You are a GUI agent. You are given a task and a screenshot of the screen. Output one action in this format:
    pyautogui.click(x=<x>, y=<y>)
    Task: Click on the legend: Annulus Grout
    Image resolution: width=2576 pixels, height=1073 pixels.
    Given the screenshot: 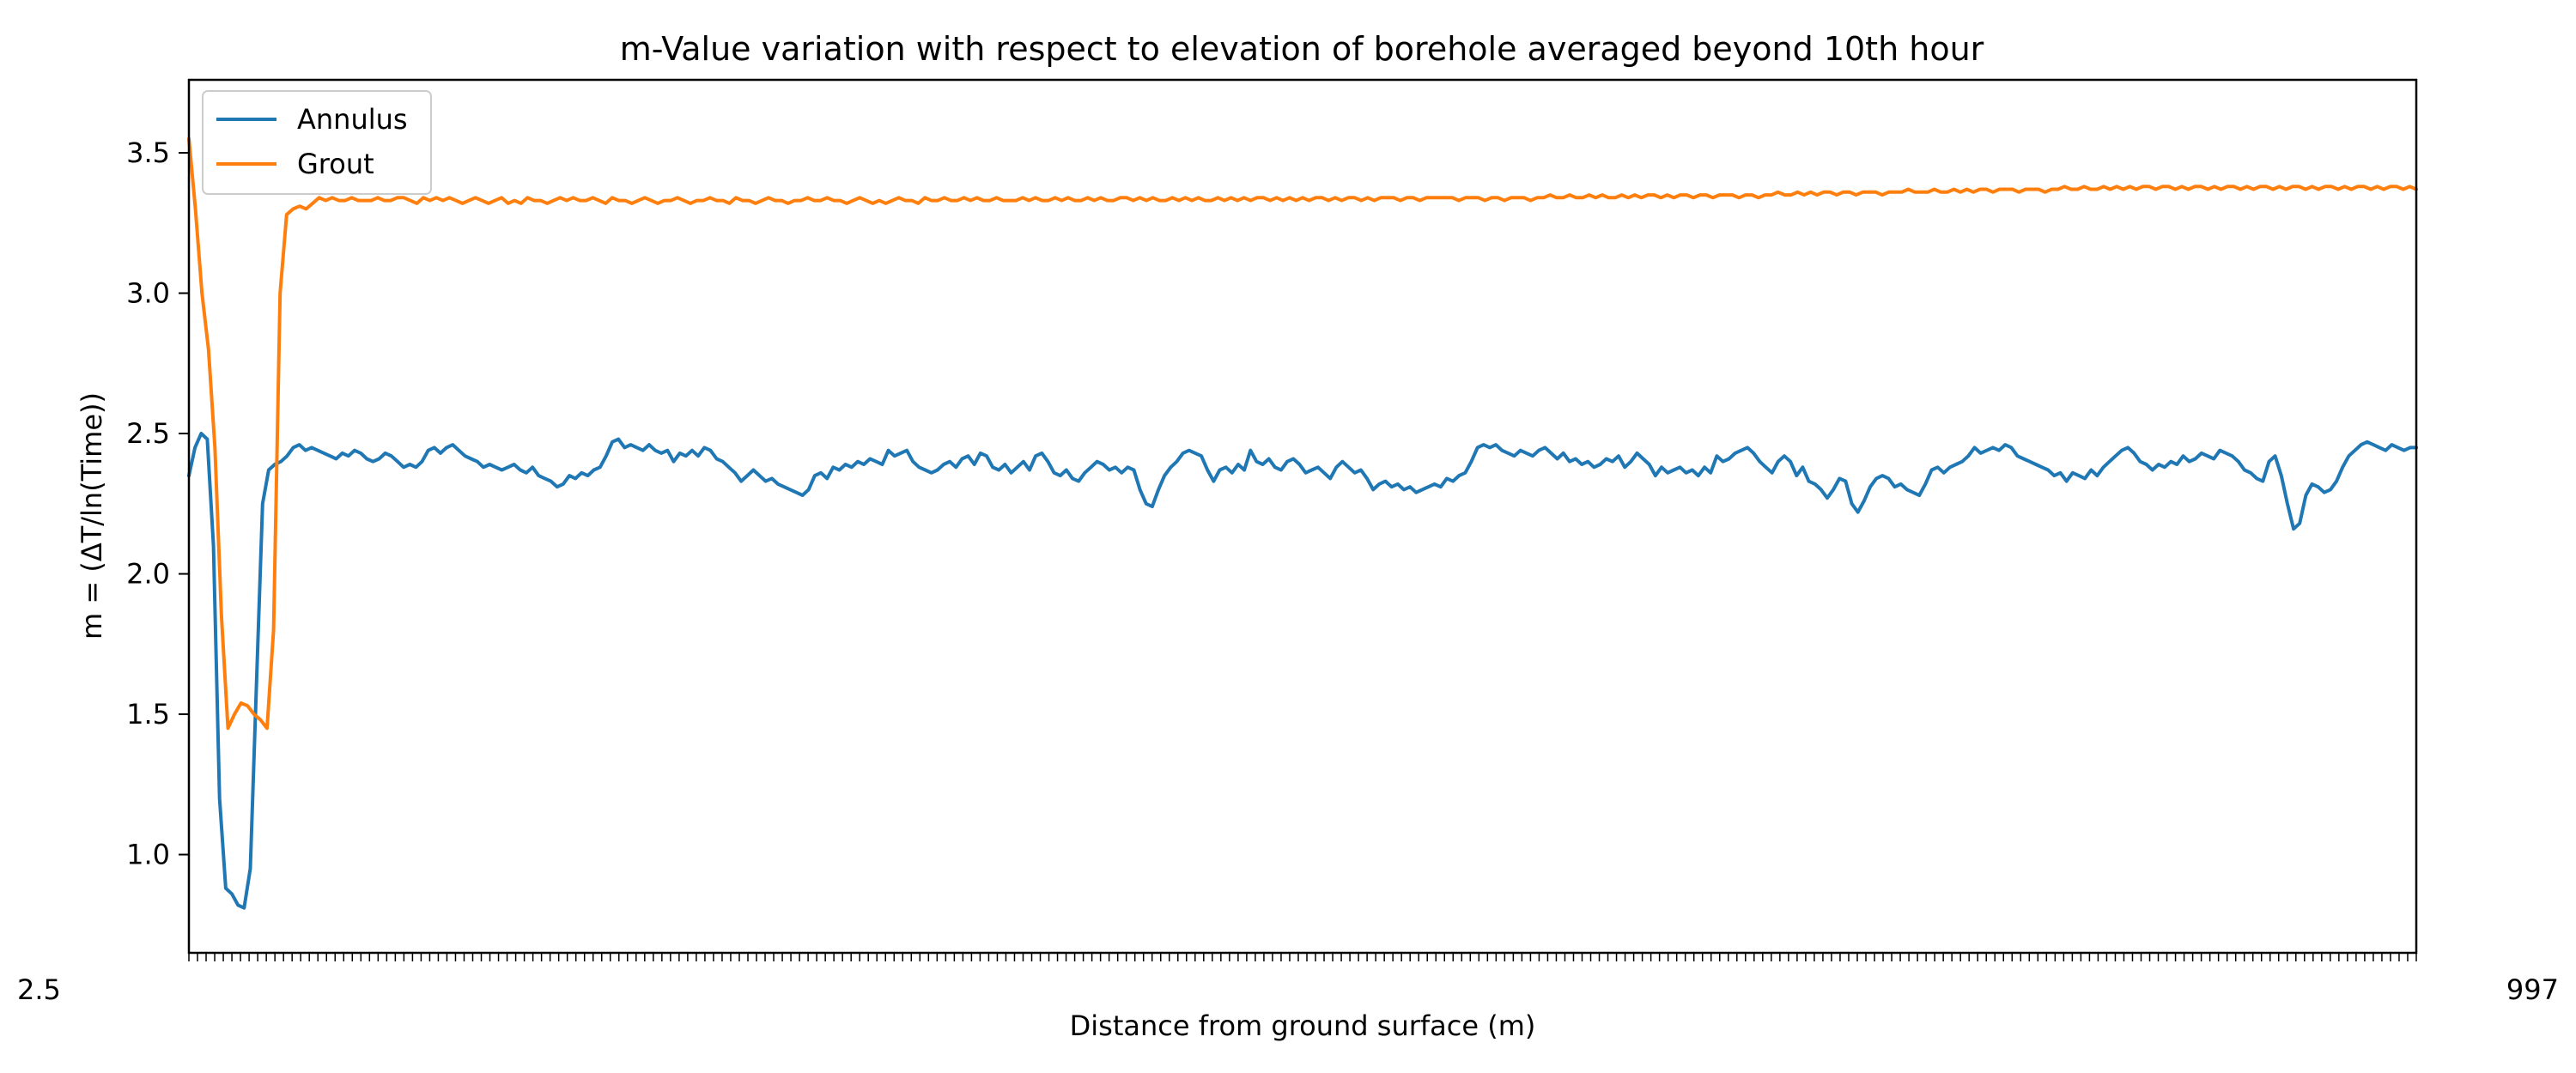 What is the action you would take?
    pyautogui.click(x=317, y=143)
    